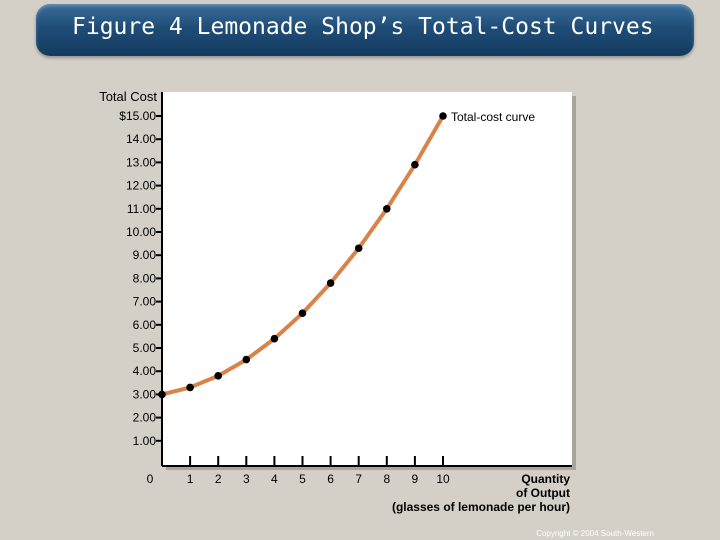  What do you see at coordinates (141, 162) in the screenshot?
I see `y-tick-label: 13.00` at bounding box center [141, 162].